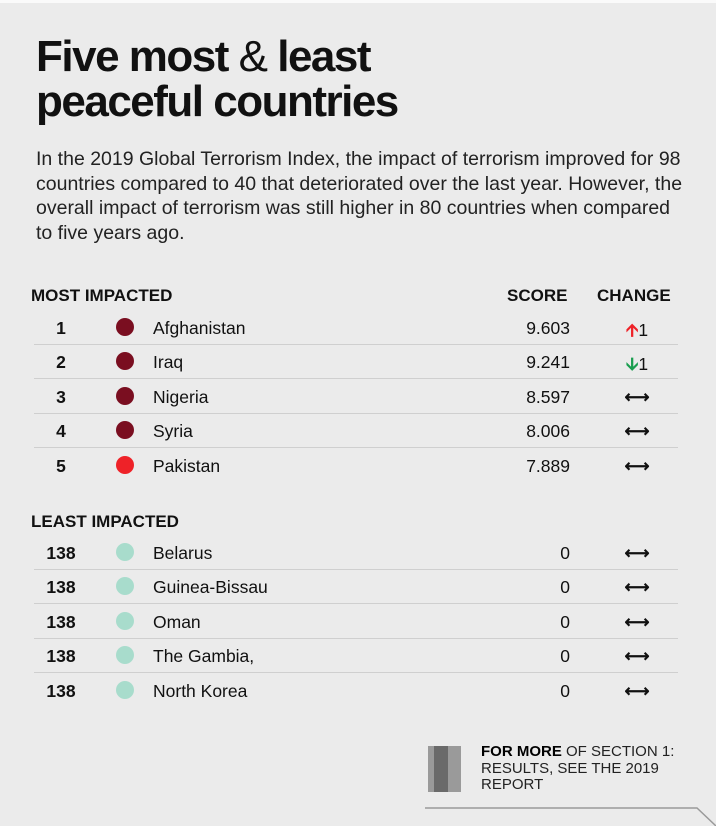 The image size is (716, 826). What do you see at coordinates (548, 431) in the screenshot?
I see `score: 8.006` at bounding box center [548, 431].